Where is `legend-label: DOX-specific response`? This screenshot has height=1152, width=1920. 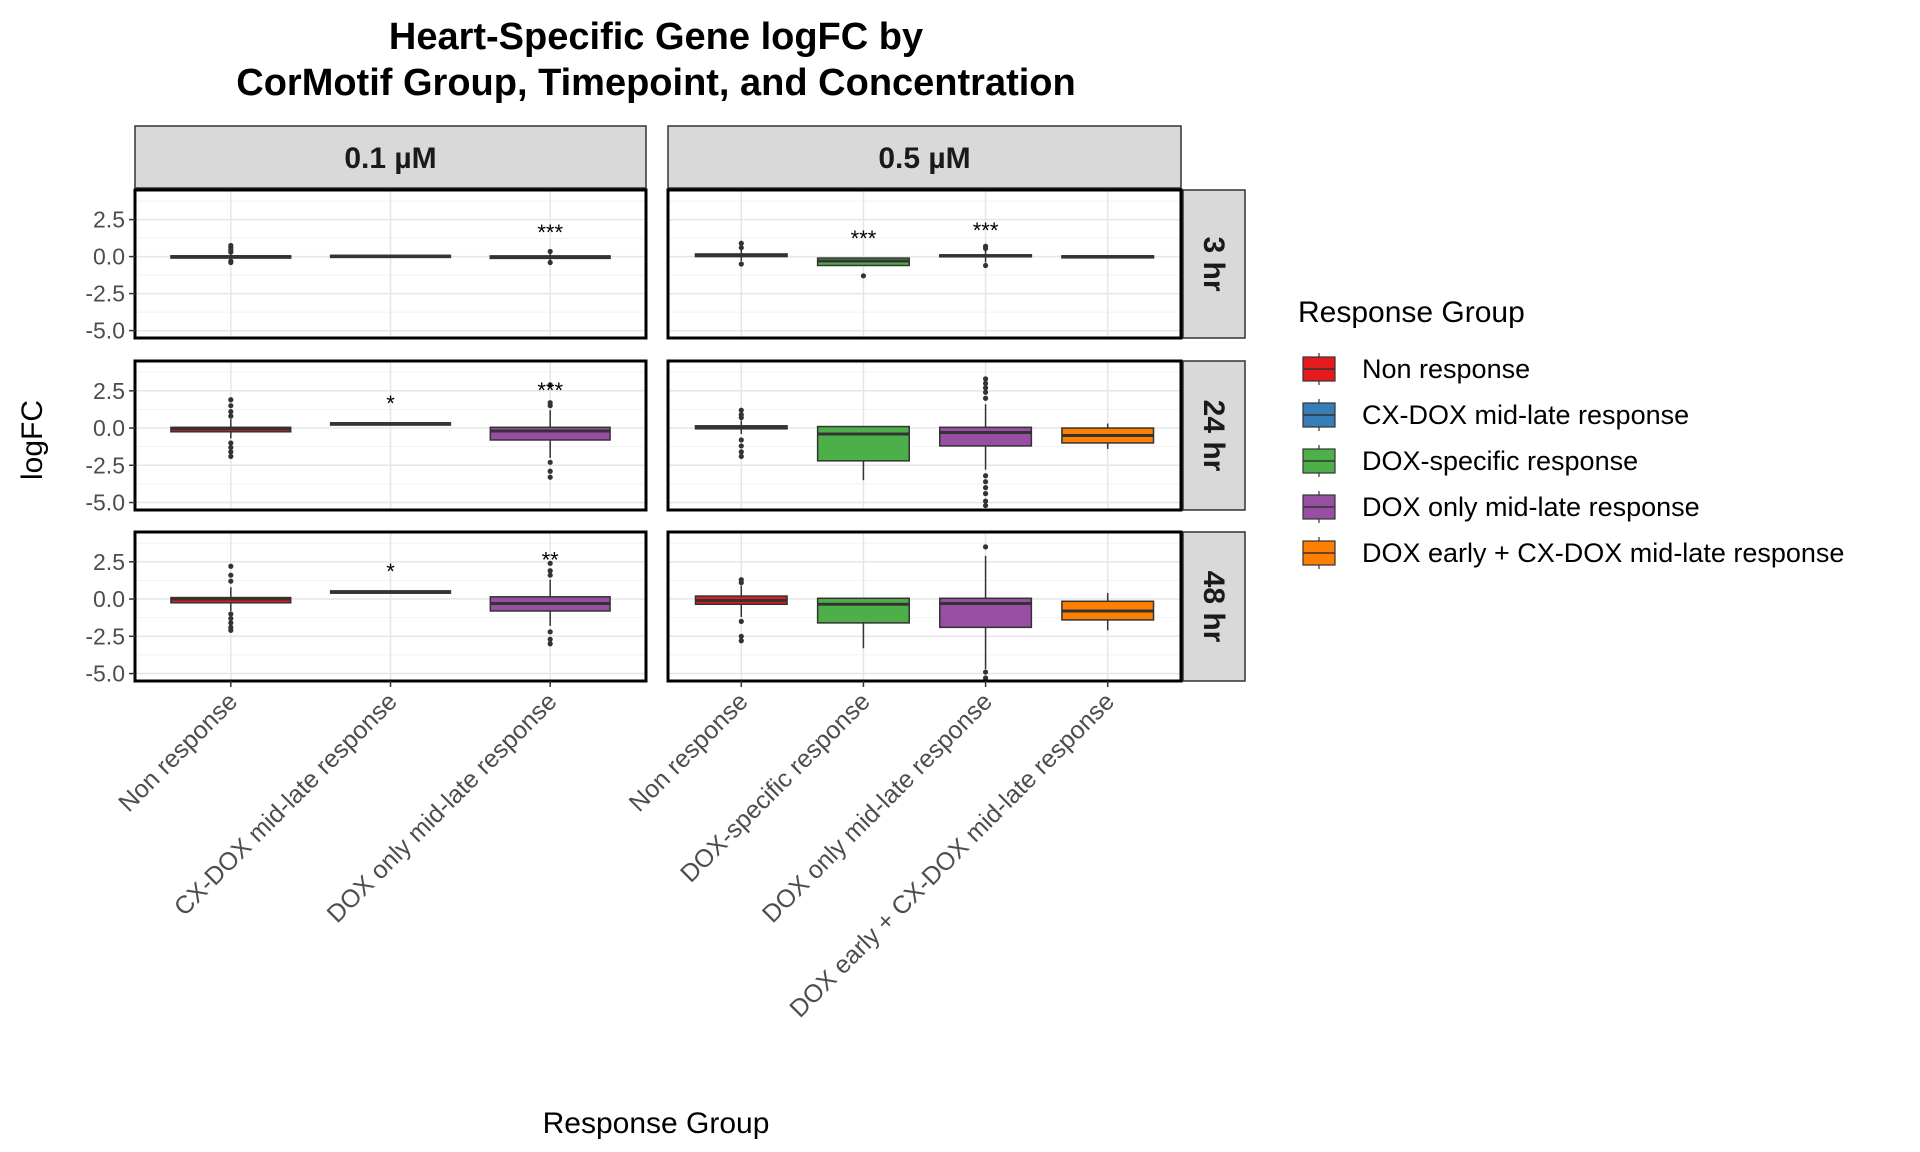 legend-label: DOX-specific response is located at coordinates (1500, 461).